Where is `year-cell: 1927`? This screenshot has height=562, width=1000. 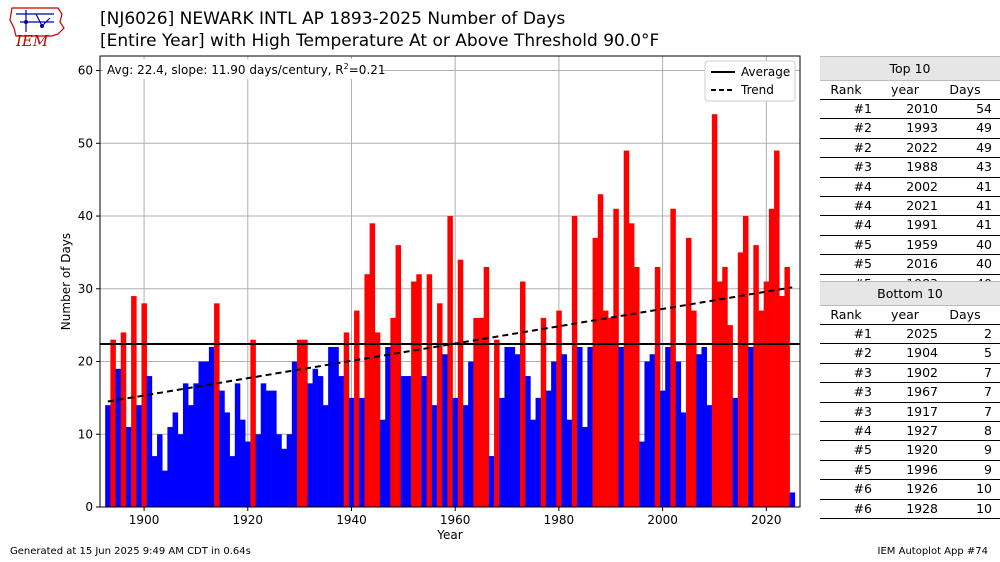 year-cell: 1927 is located at coordinates (922, 430).